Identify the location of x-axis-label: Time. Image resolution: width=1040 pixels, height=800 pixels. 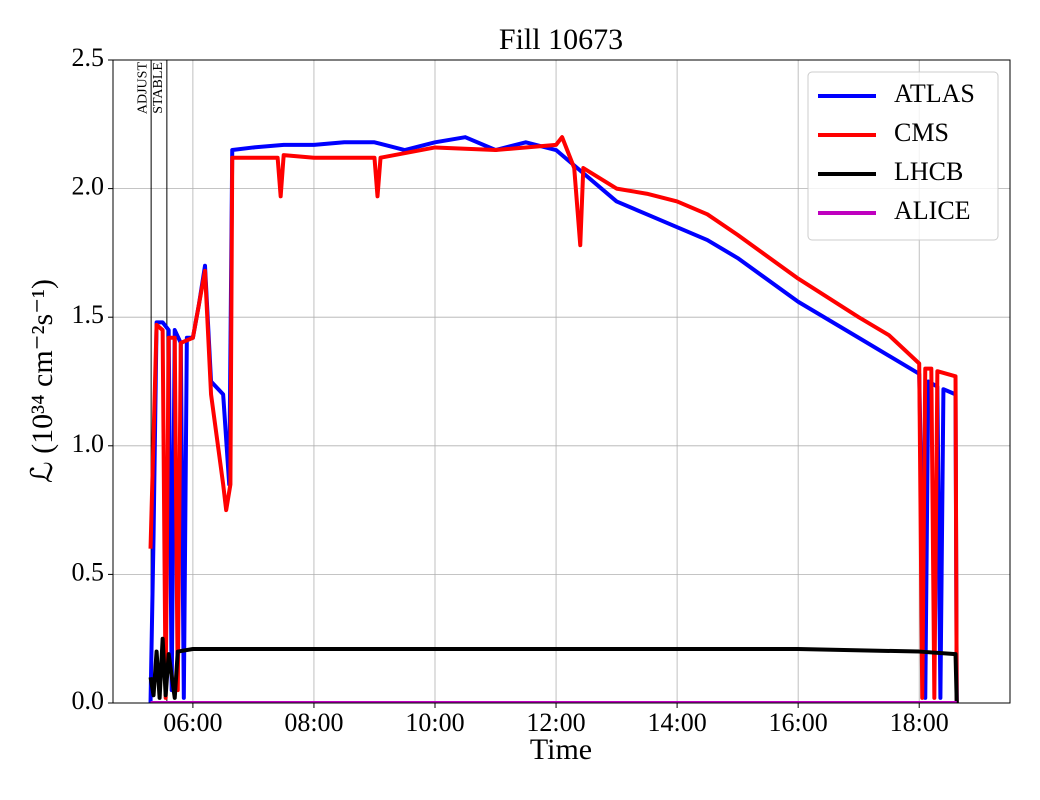
(561, 749).